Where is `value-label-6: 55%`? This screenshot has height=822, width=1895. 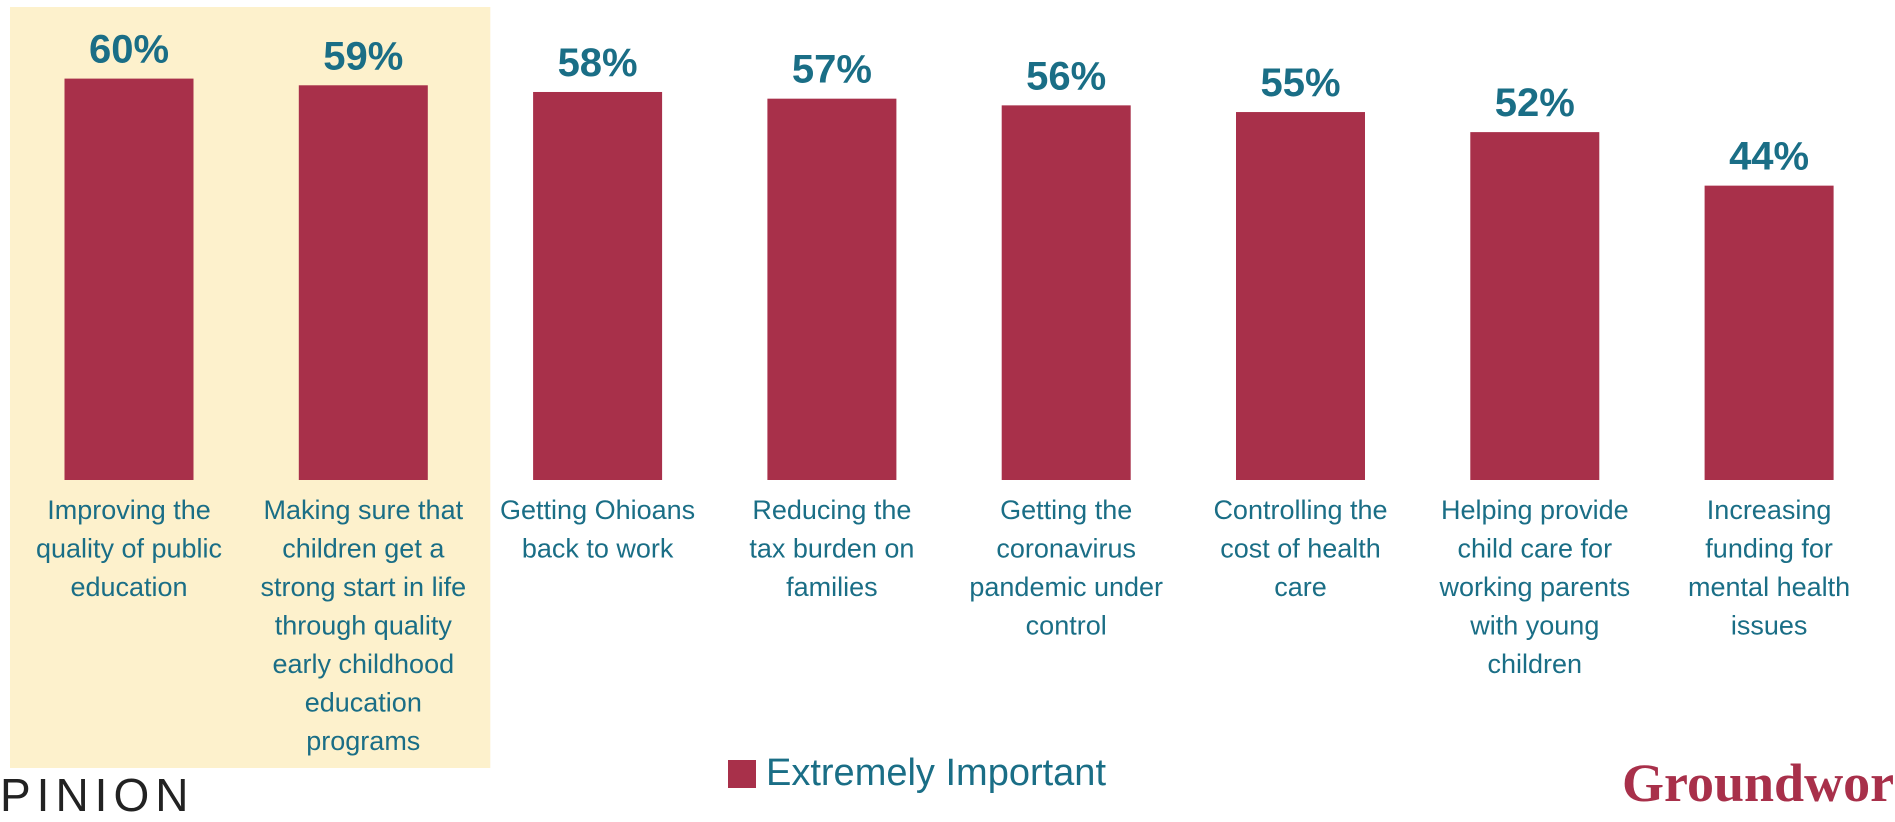
value-label-6: 55% is located at coordinates (1300, 83).